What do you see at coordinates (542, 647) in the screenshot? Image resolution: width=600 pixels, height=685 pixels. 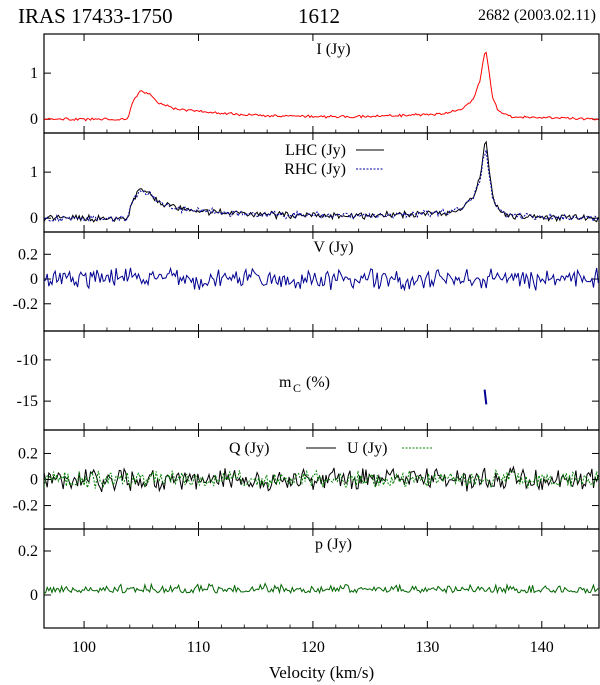 I see `x-tick-label: 140` at bounding box center [542, 647].